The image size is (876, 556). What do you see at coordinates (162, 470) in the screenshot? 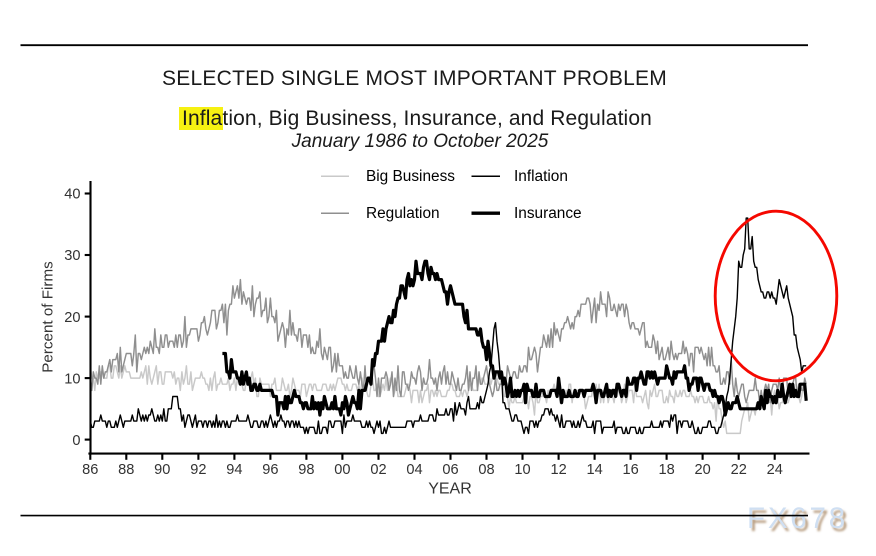
I see `svg-text: 90` at bounding box center [162, 470].